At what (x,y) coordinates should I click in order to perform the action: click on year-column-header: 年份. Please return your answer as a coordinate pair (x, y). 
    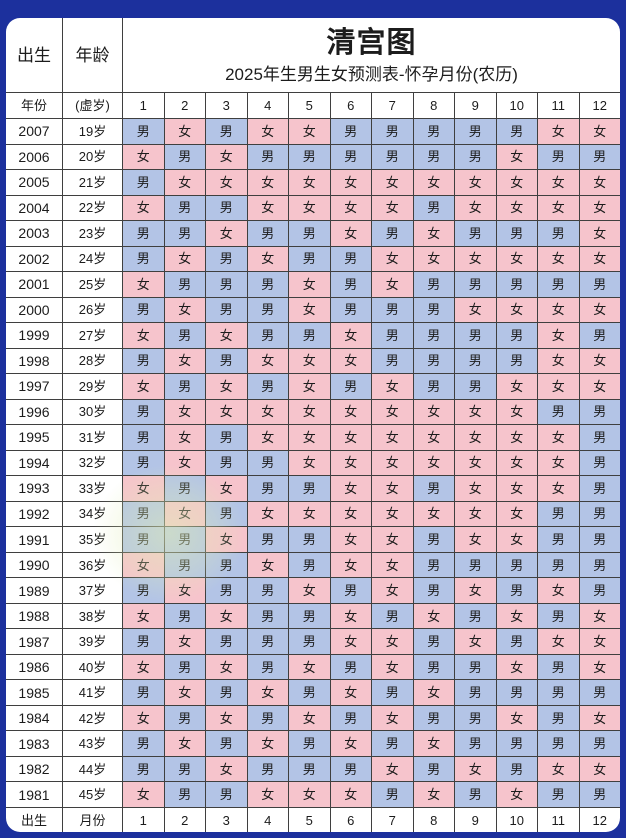
    Looking at the image, I should click on (34, 106).